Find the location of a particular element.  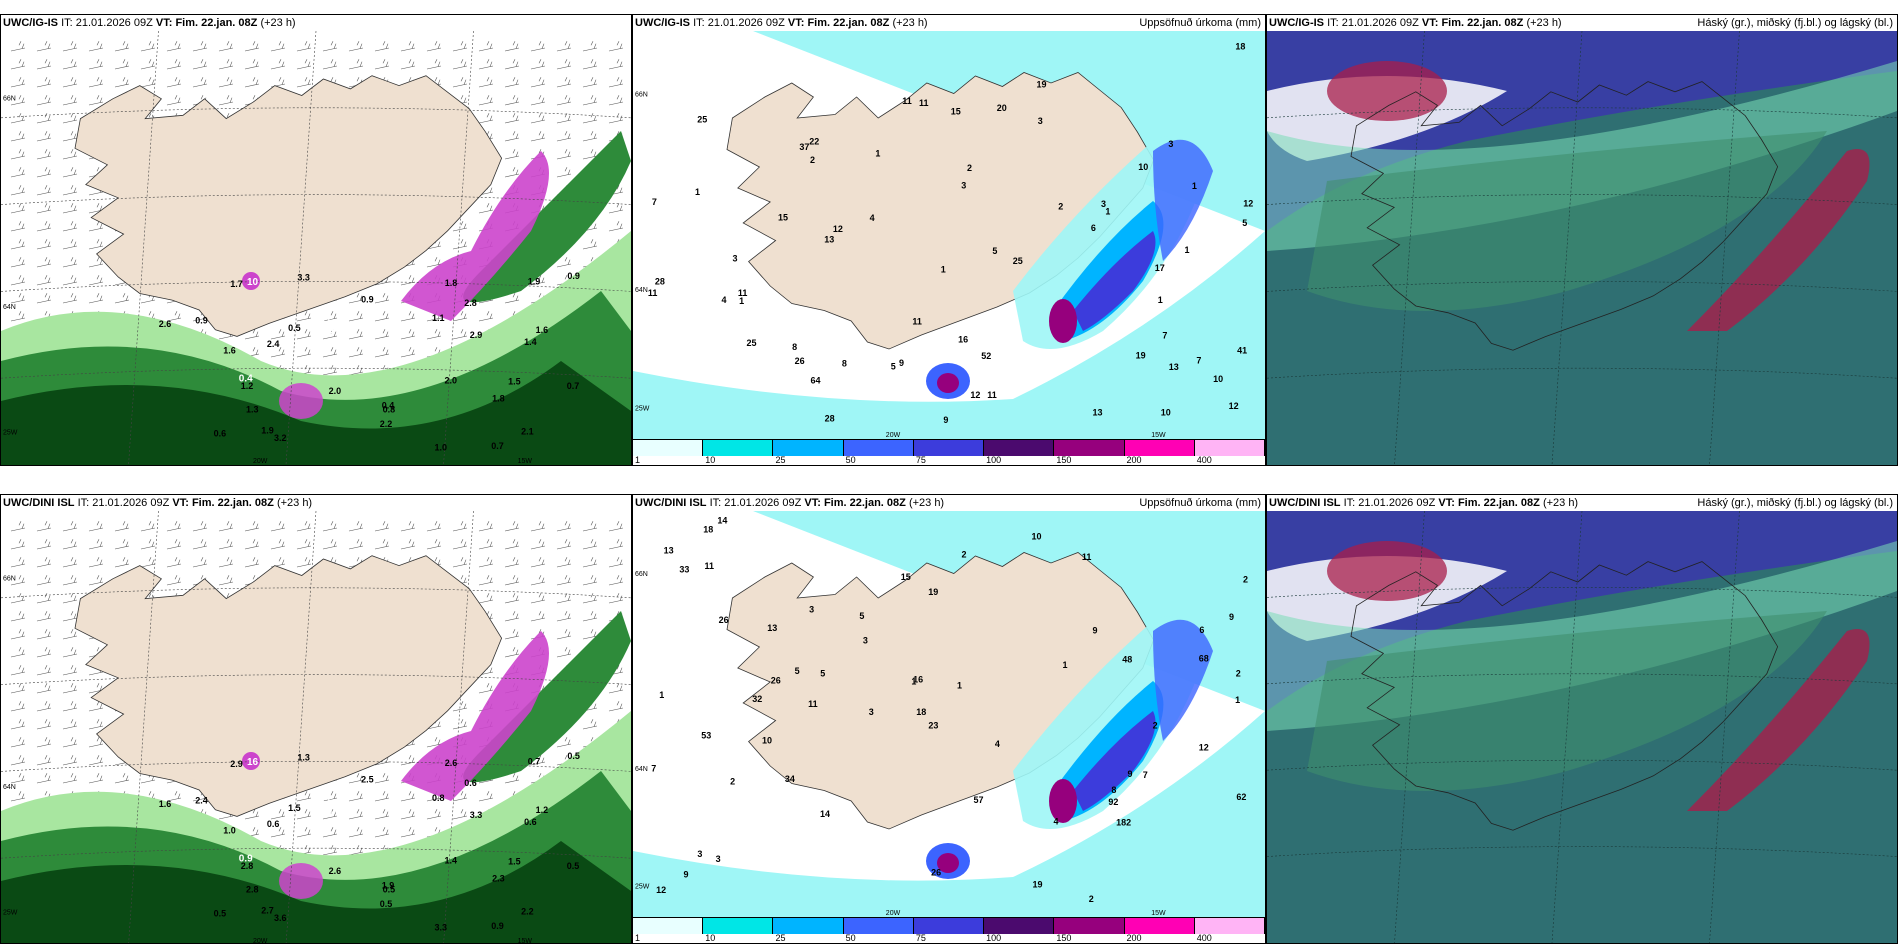

longitude-label: 20W is located at coordinates (260, 461).